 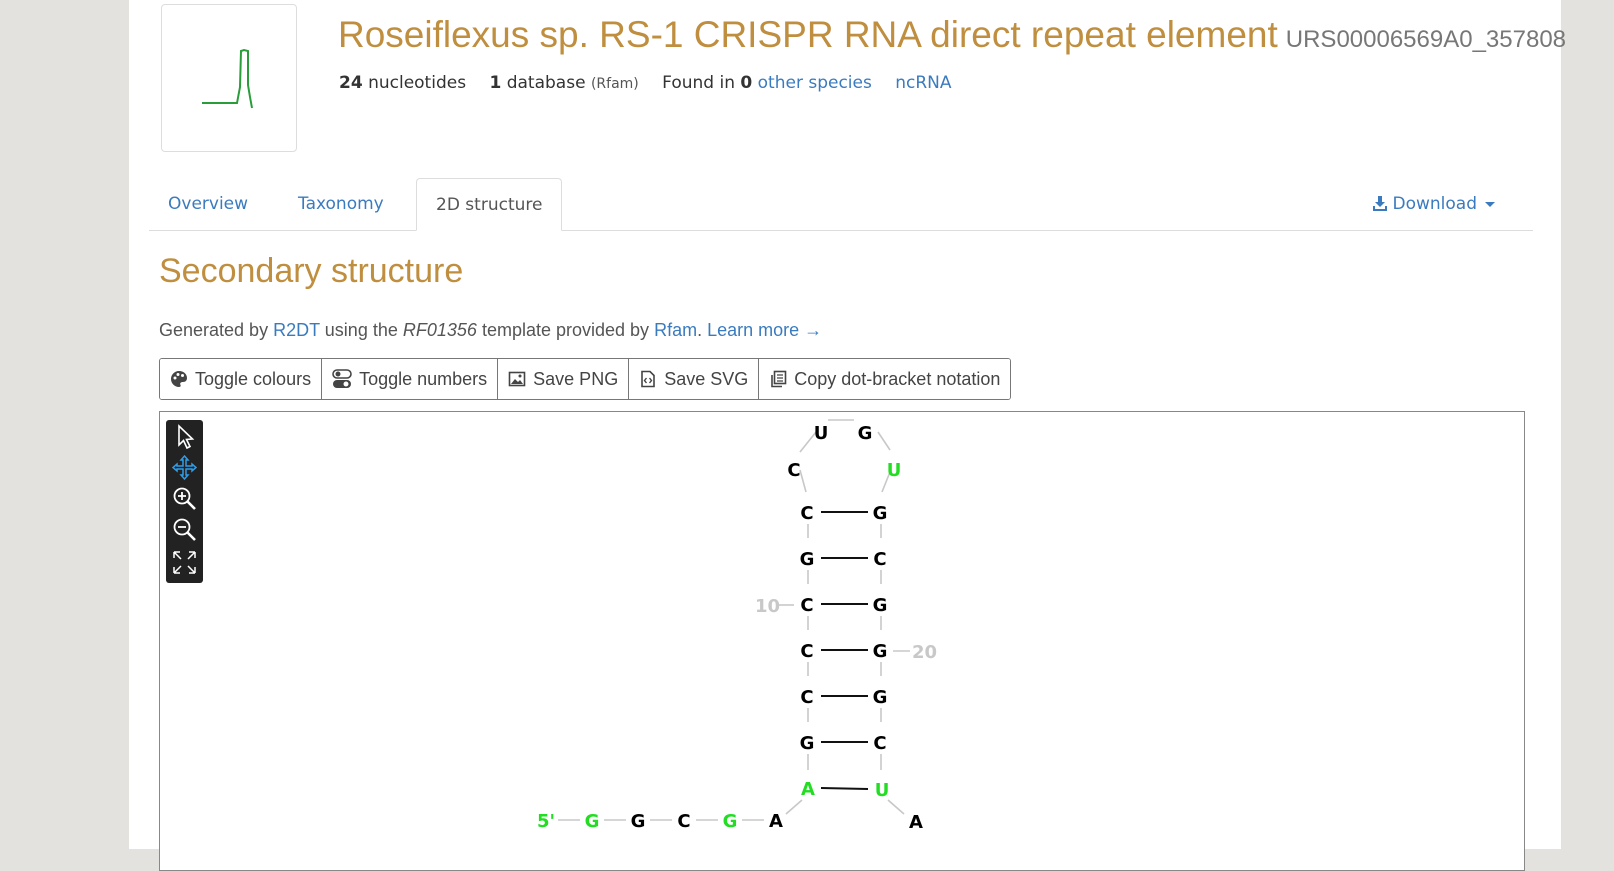 I want to click on tab-taxonomy: Taxonomy, so click(x=341, y=204).